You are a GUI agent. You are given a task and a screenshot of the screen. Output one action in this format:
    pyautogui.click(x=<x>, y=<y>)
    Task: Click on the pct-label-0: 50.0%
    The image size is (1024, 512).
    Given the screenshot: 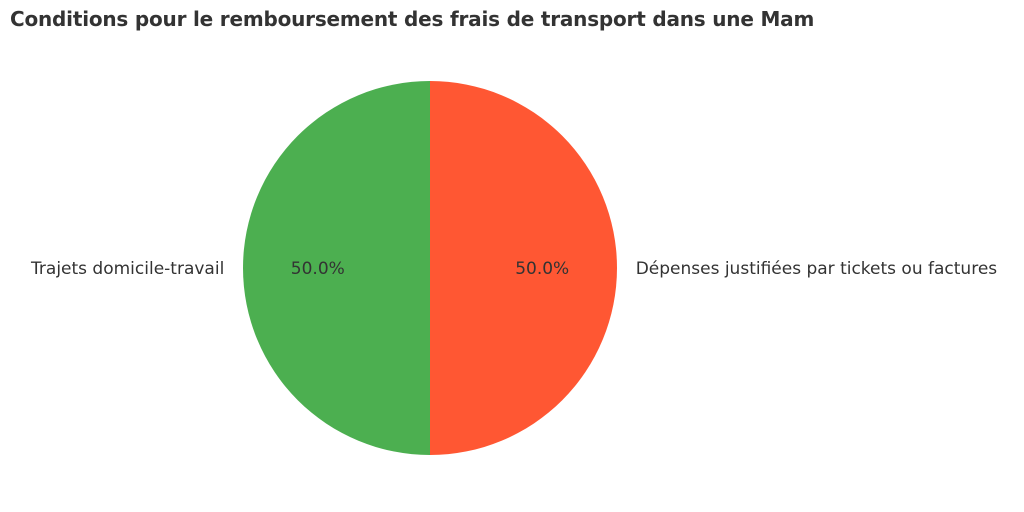 What is the action you would take?
    pyautogui.click(x=318, y=269)
    